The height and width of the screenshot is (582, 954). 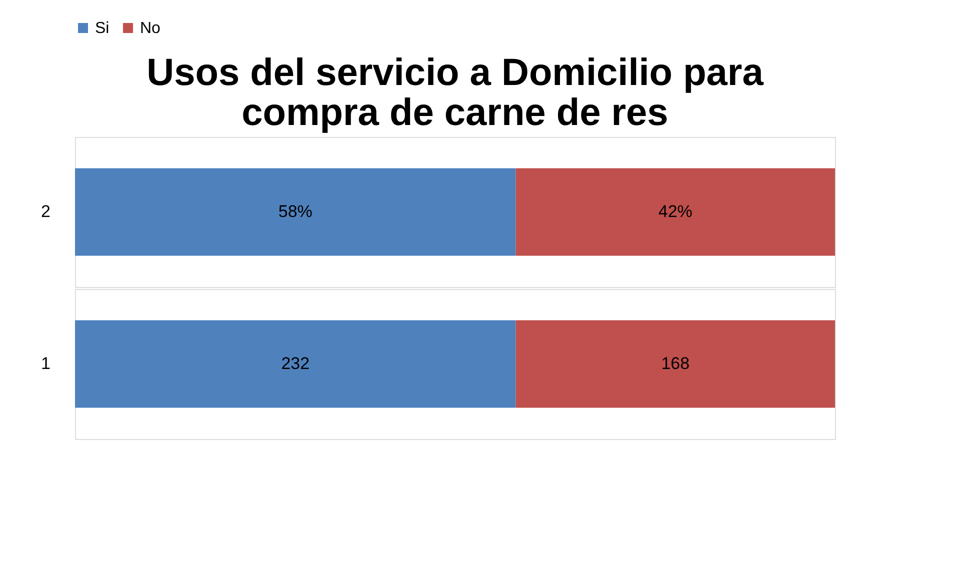 I want to click on legend-label: Si, so click(x=102, y=28).